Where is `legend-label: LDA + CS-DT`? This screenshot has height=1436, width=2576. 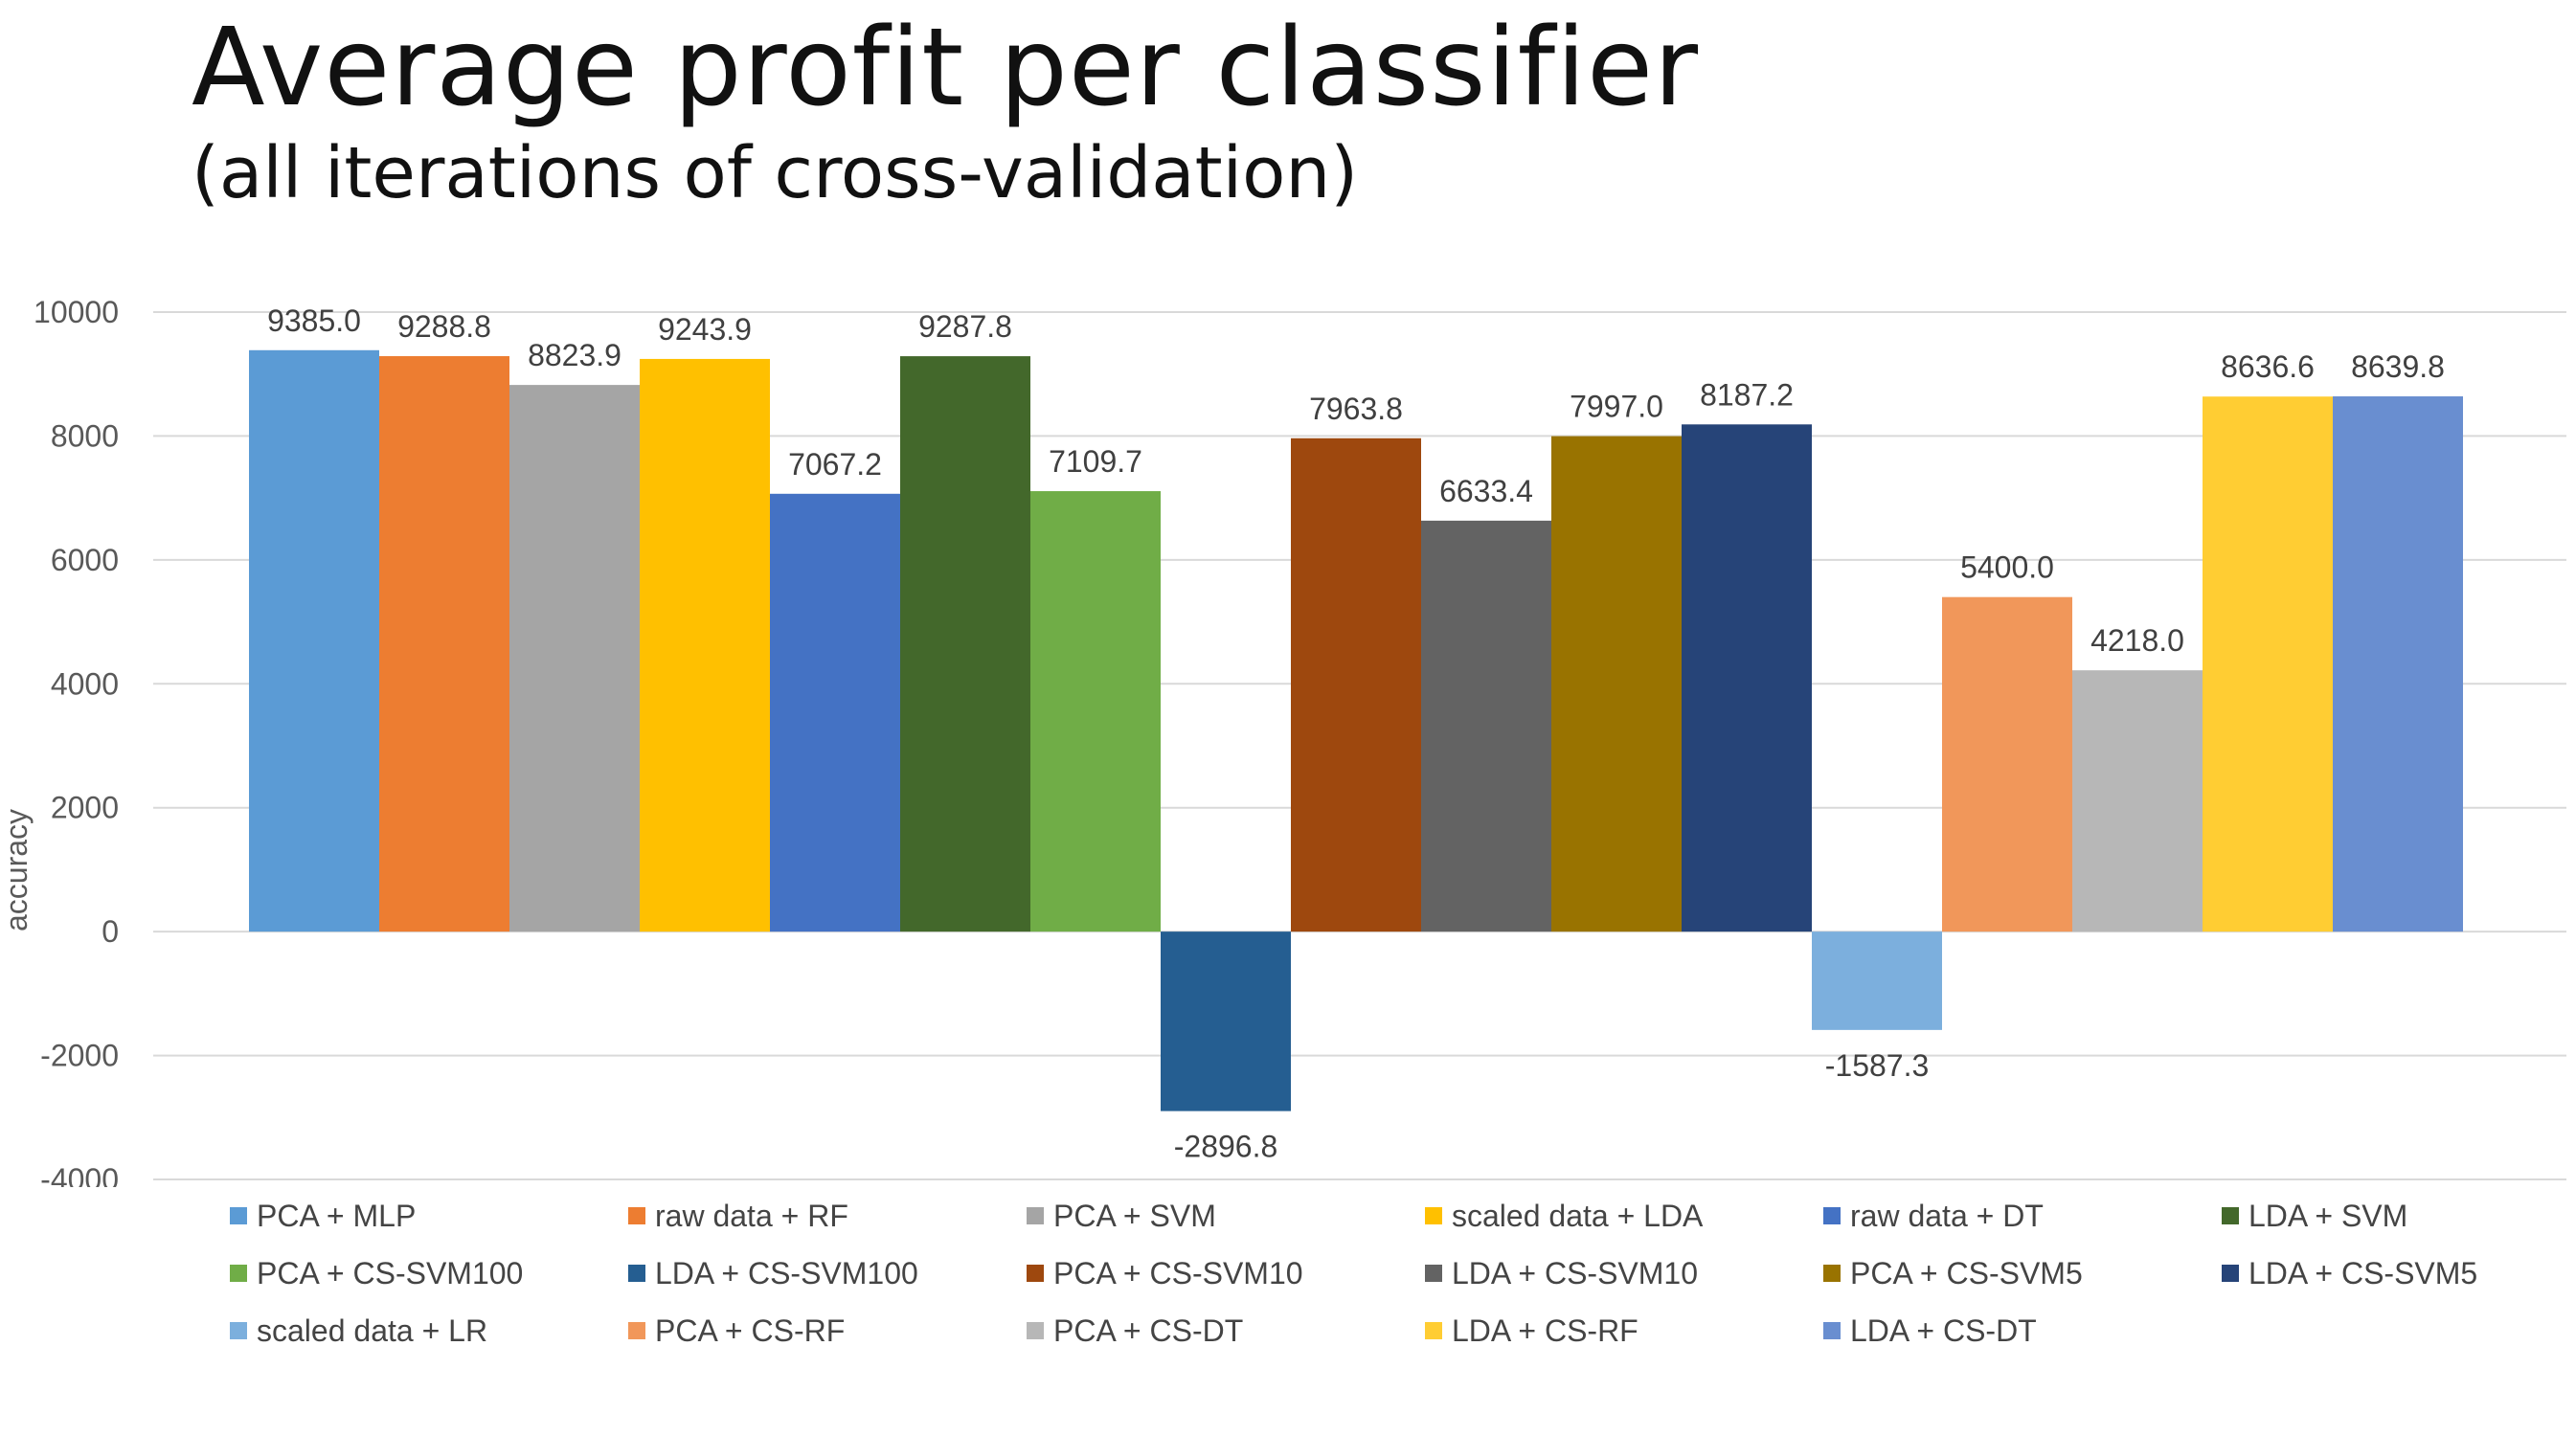 legend-label: LDA + CS-DT is located at coordinates (1943, 1330).